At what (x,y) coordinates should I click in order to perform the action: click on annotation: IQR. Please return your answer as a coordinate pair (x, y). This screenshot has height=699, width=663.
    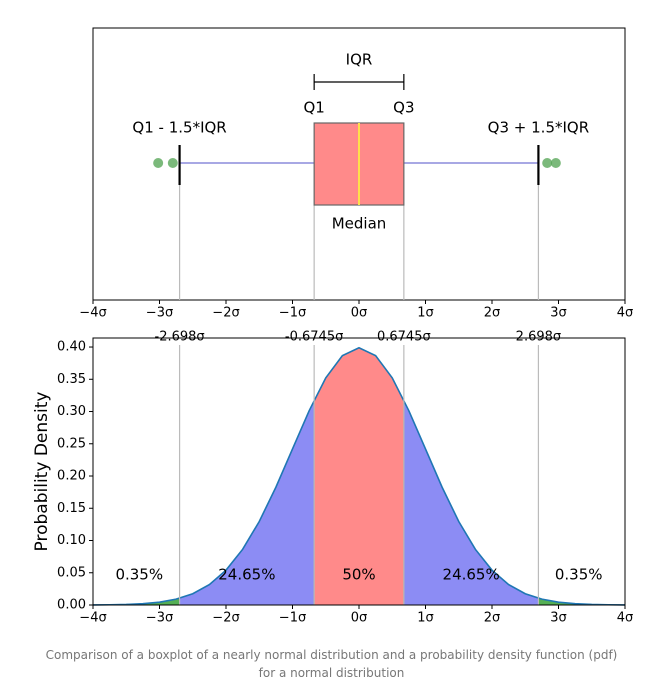
    Looking at the image, I should click on (359, 60).